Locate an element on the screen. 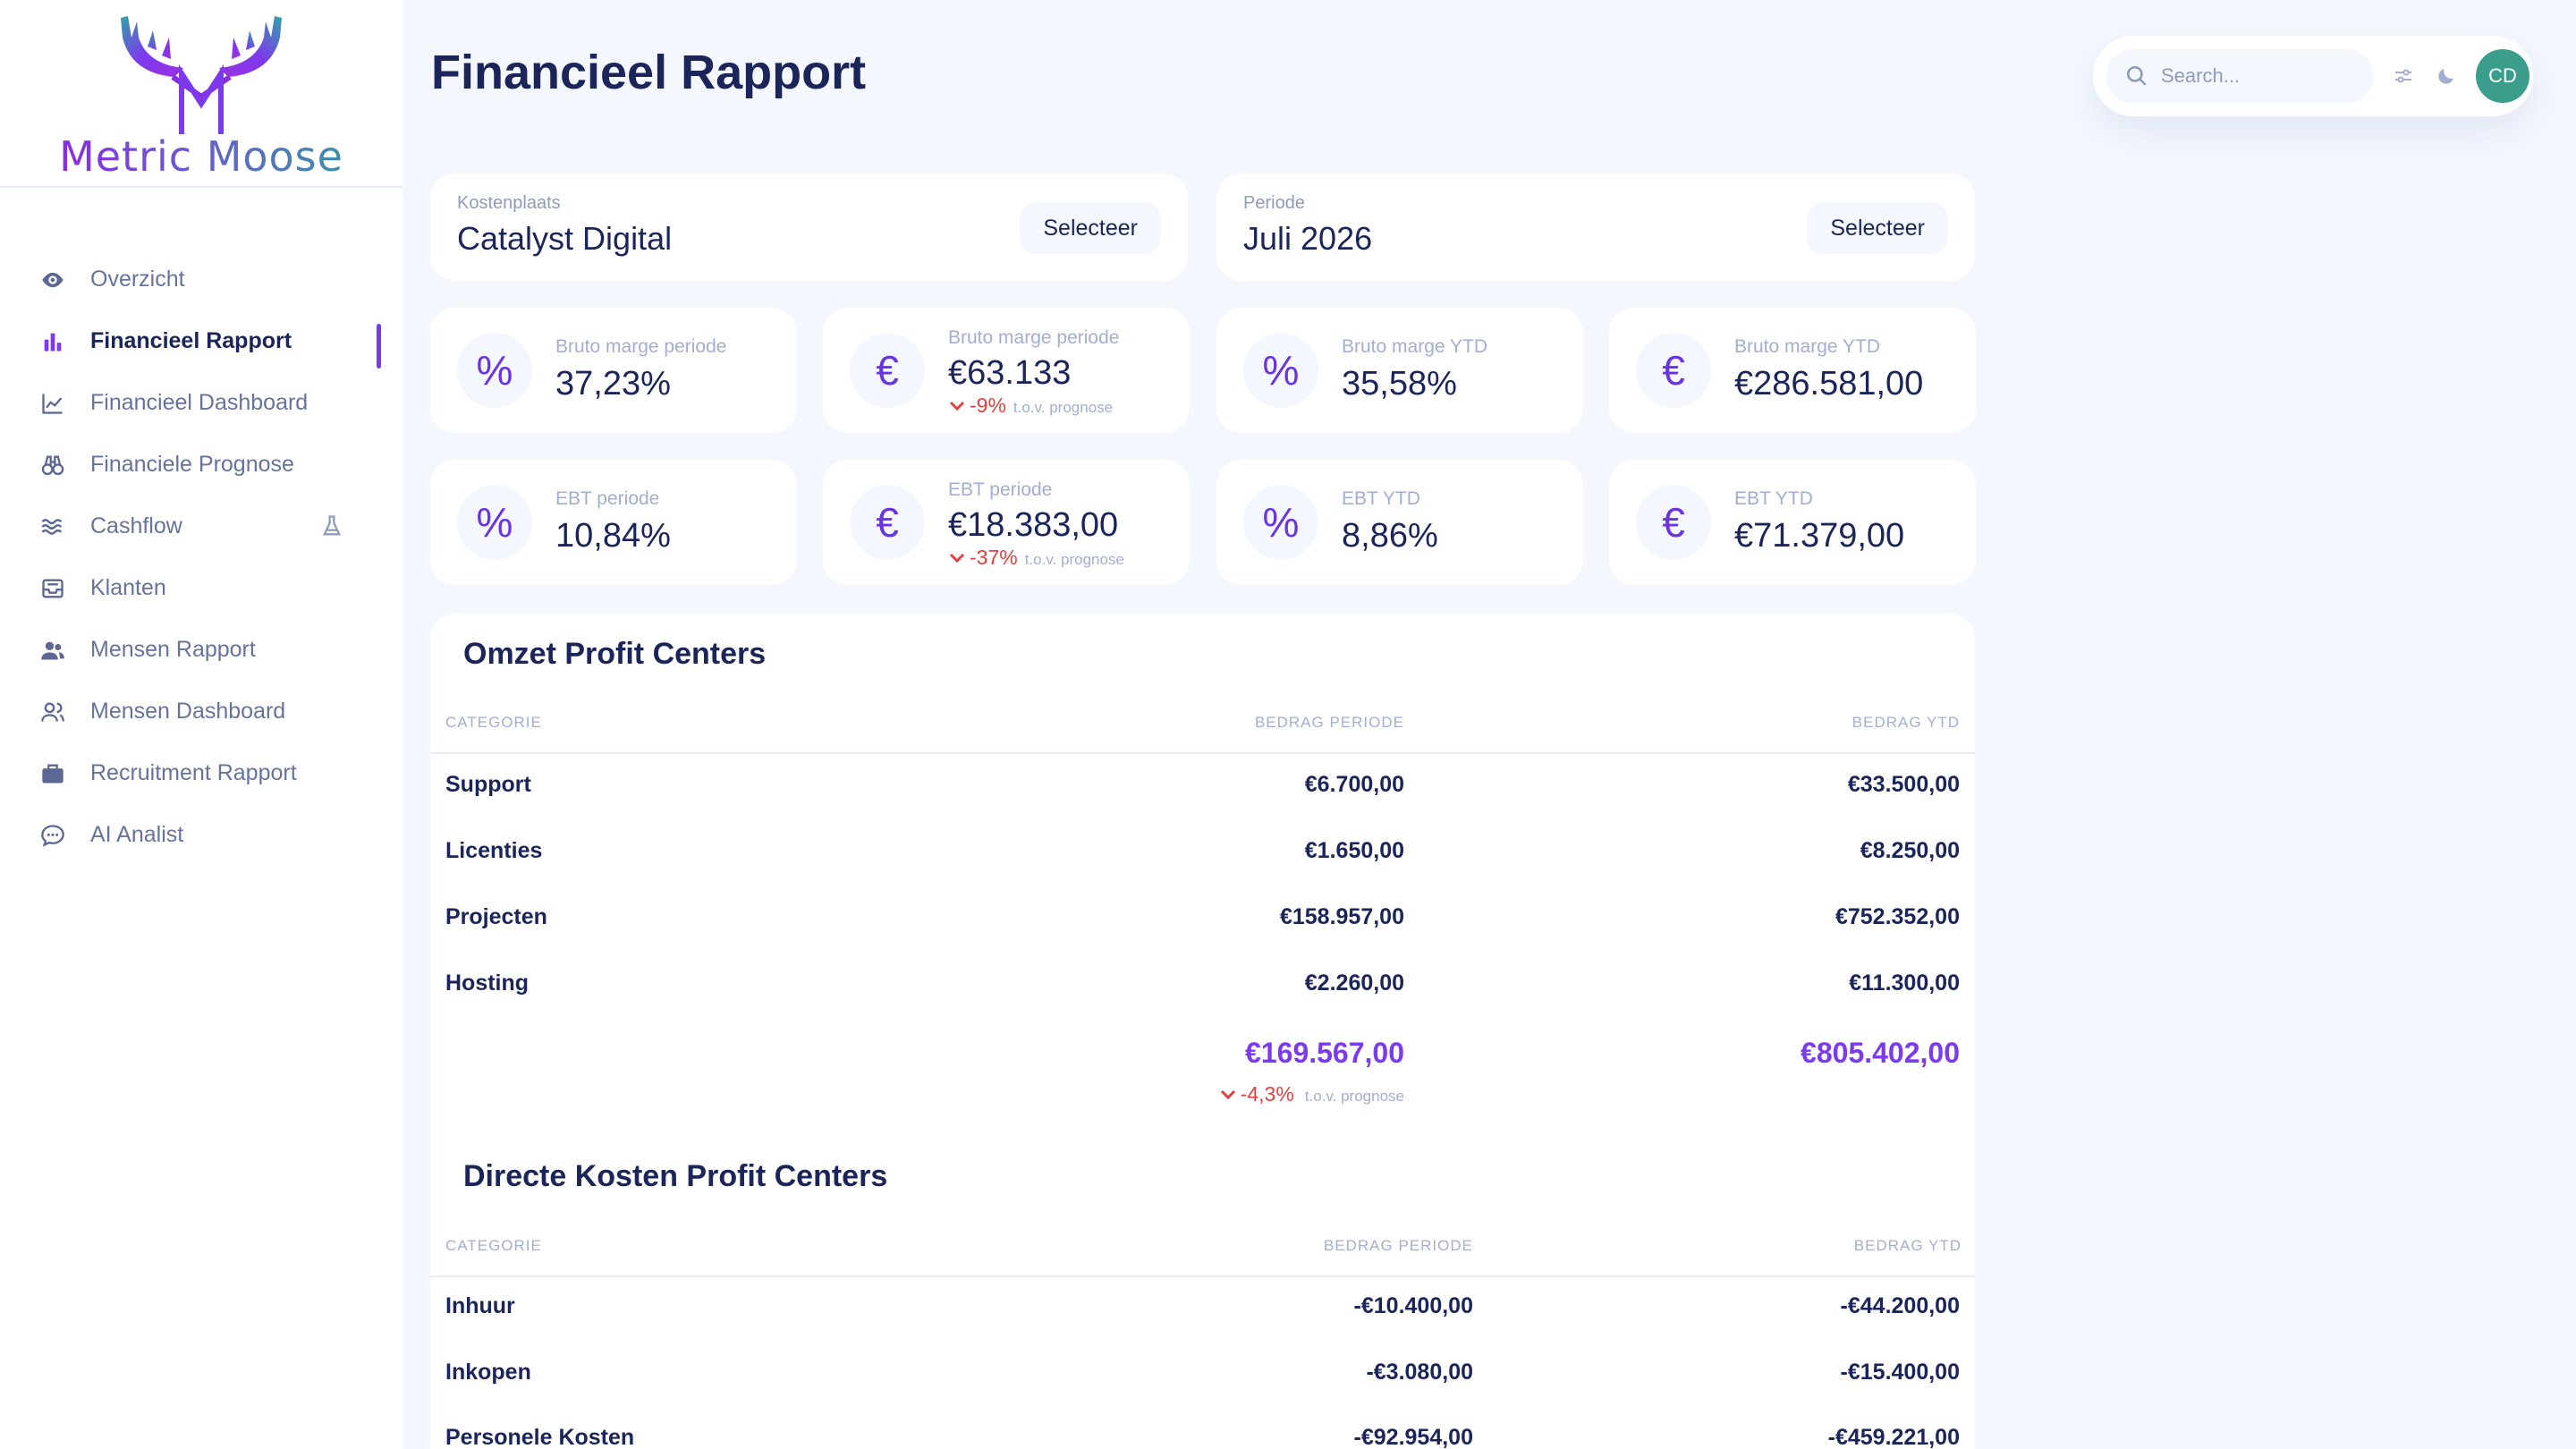 This screenshot has width=2576, height=1449. sidebar-item-recruitment-rapport: Recruitment Rapport is located at coordinates (201, 773).